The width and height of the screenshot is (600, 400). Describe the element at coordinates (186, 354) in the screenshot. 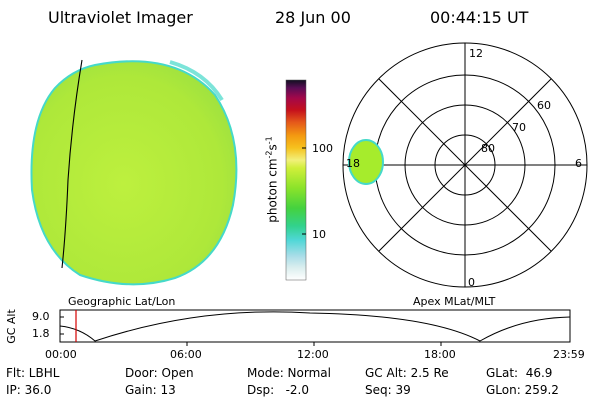

I see `altitude-xtick-1: 06:00` at that location.